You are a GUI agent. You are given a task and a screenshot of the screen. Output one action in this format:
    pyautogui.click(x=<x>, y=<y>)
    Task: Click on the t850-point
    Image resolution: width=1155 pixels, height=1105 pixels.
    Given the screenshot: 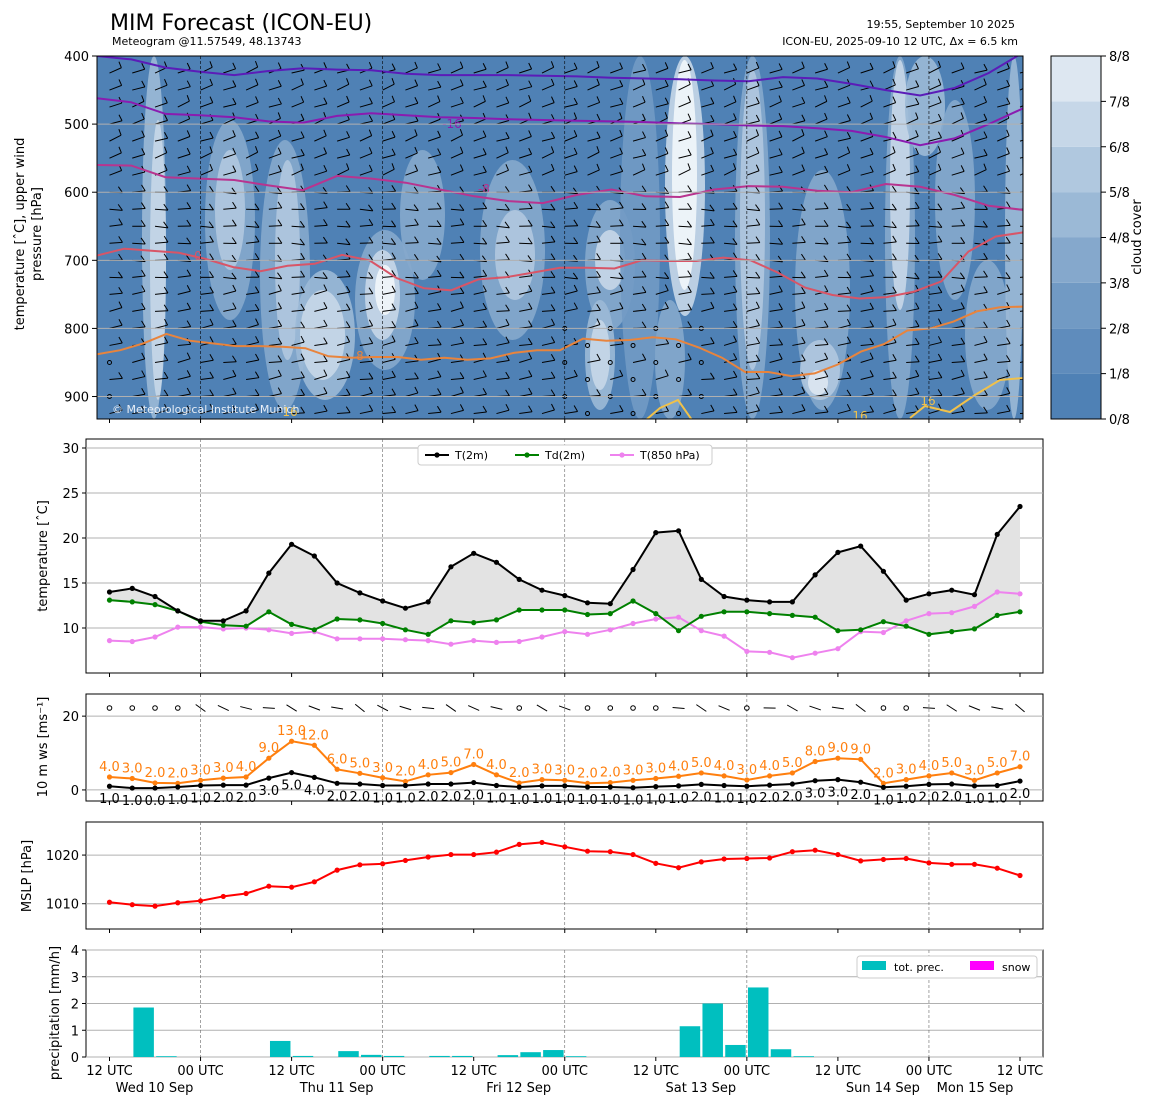 What is the action you would take?
    pyautogui.click(x=792, y=658)
    